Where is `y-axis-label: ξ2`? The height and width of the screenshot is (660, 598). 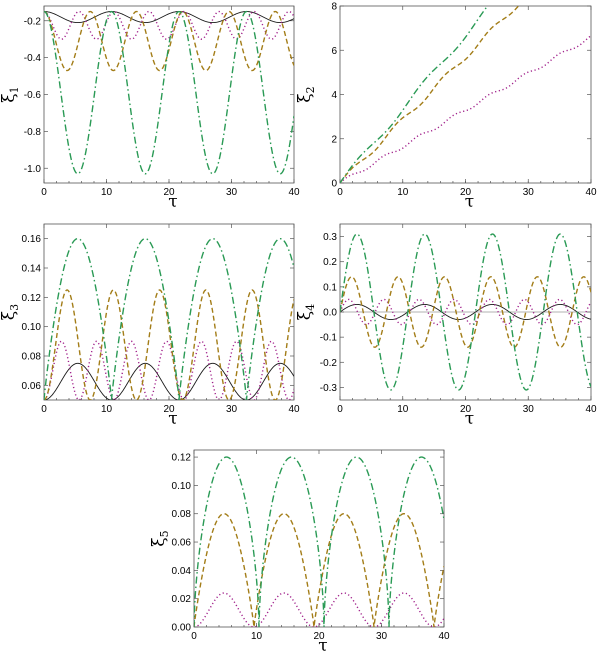
y-axis-label: ξ2 is located at coordinates (306, 94).